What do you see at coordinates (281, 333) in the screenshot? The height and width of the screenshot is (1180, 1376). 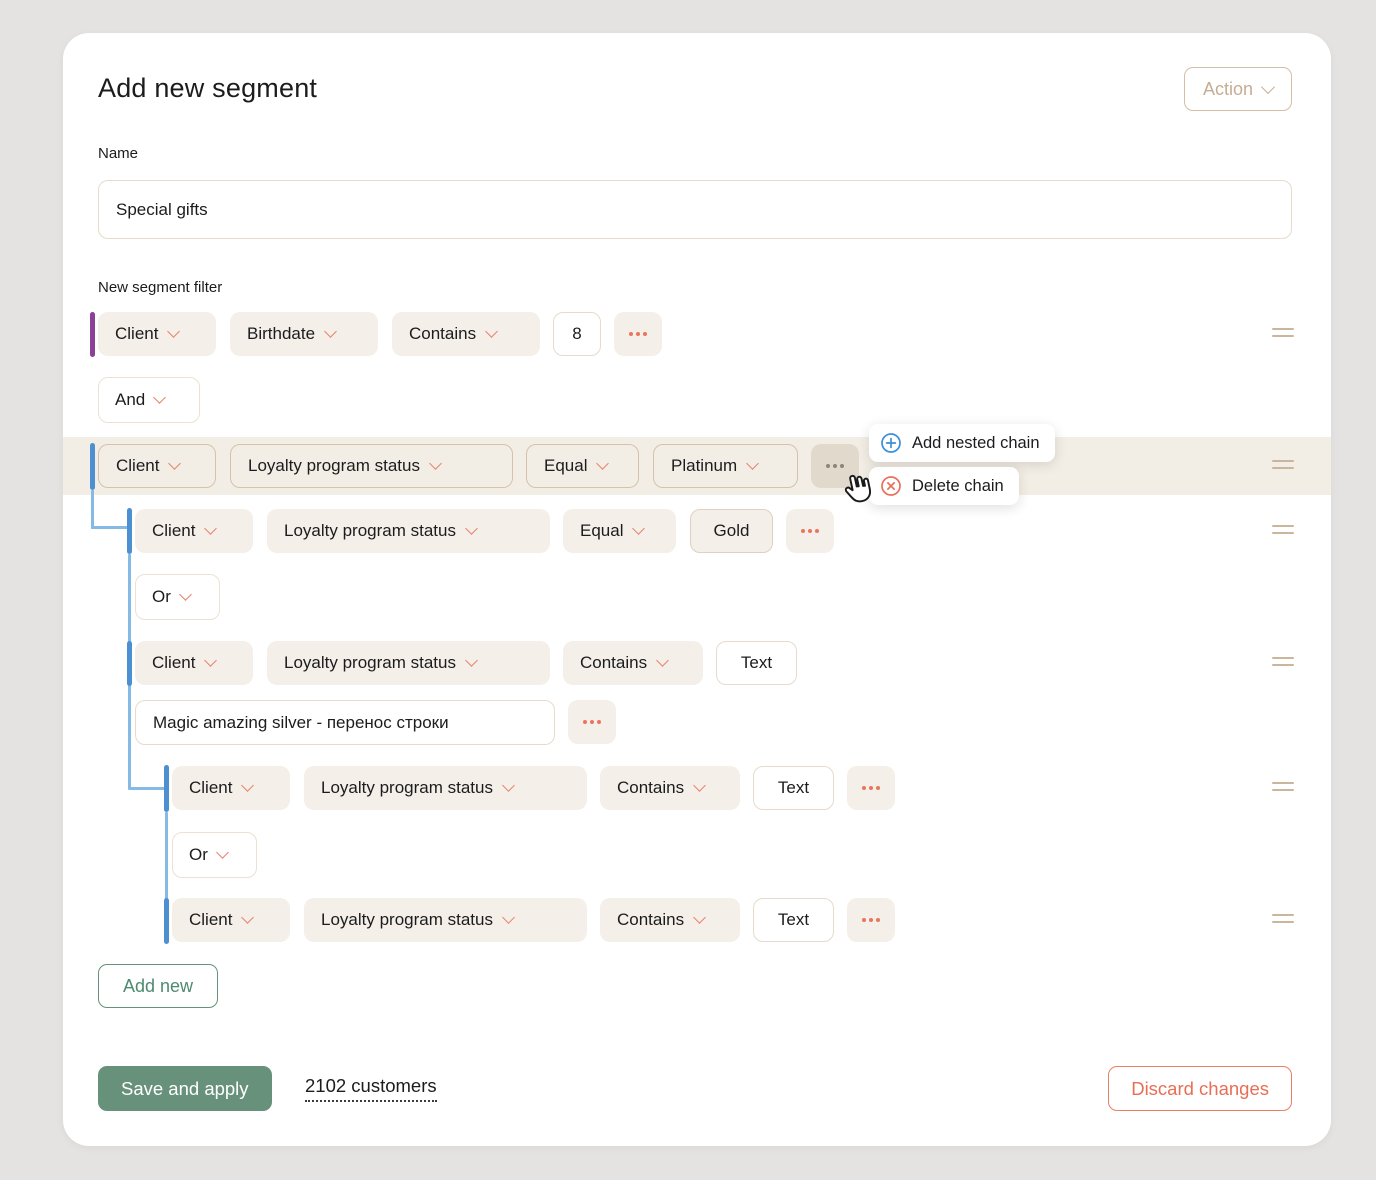 I see `field-dropdown-label: Birthdate` at bounding box center [281, 333].